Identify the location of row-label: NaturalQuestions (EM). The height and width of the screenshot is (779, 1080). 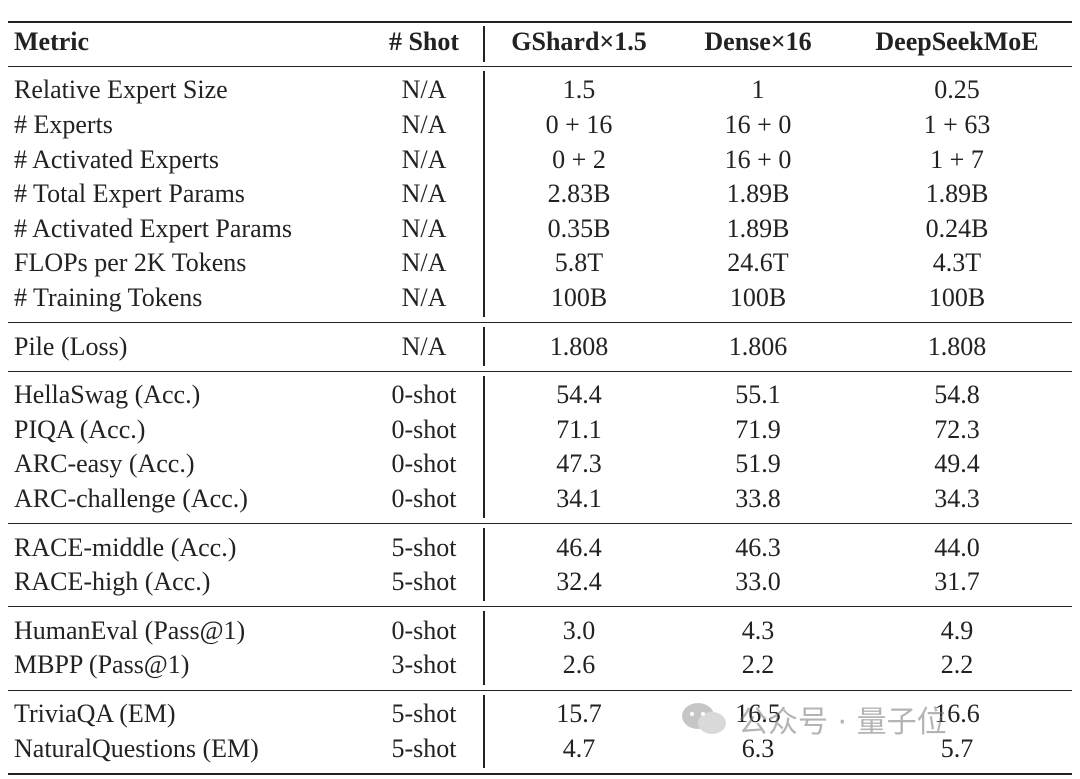
(136, 748).